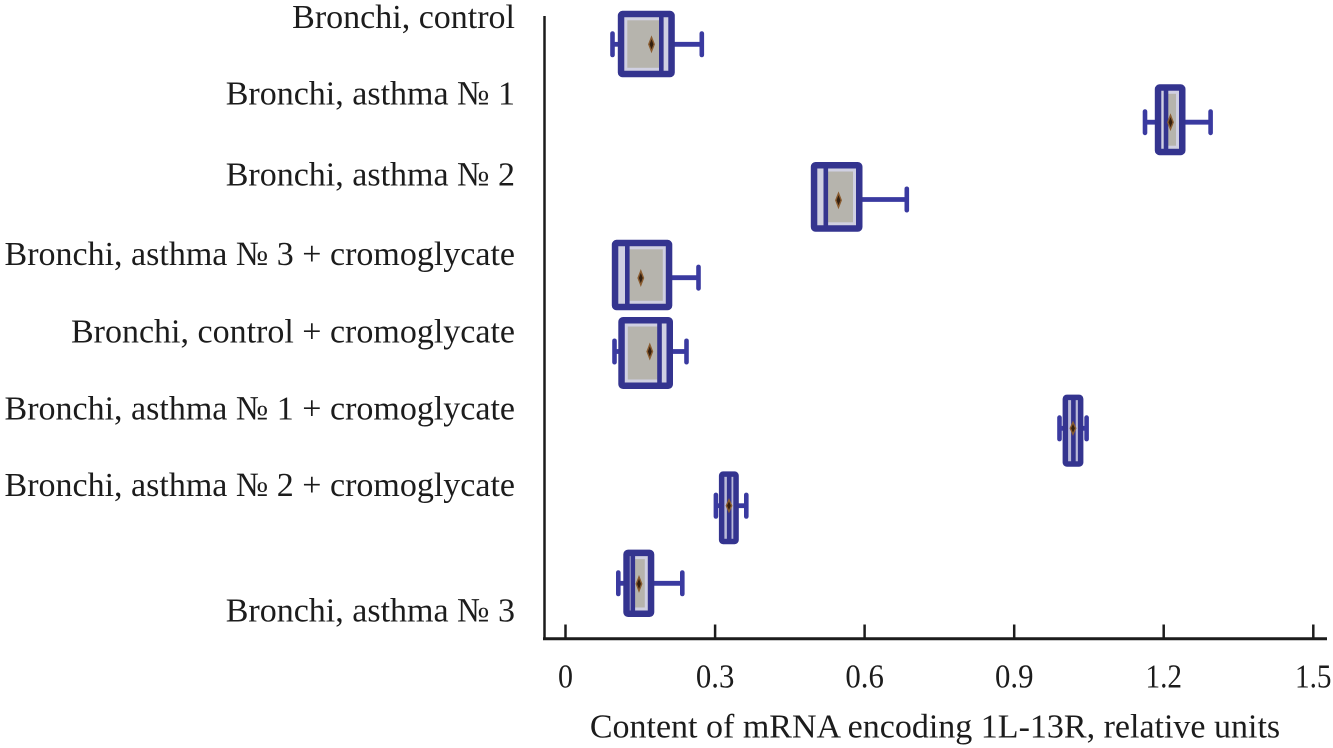  I want to click on svg-text: 1.5, so click(1313, 677).